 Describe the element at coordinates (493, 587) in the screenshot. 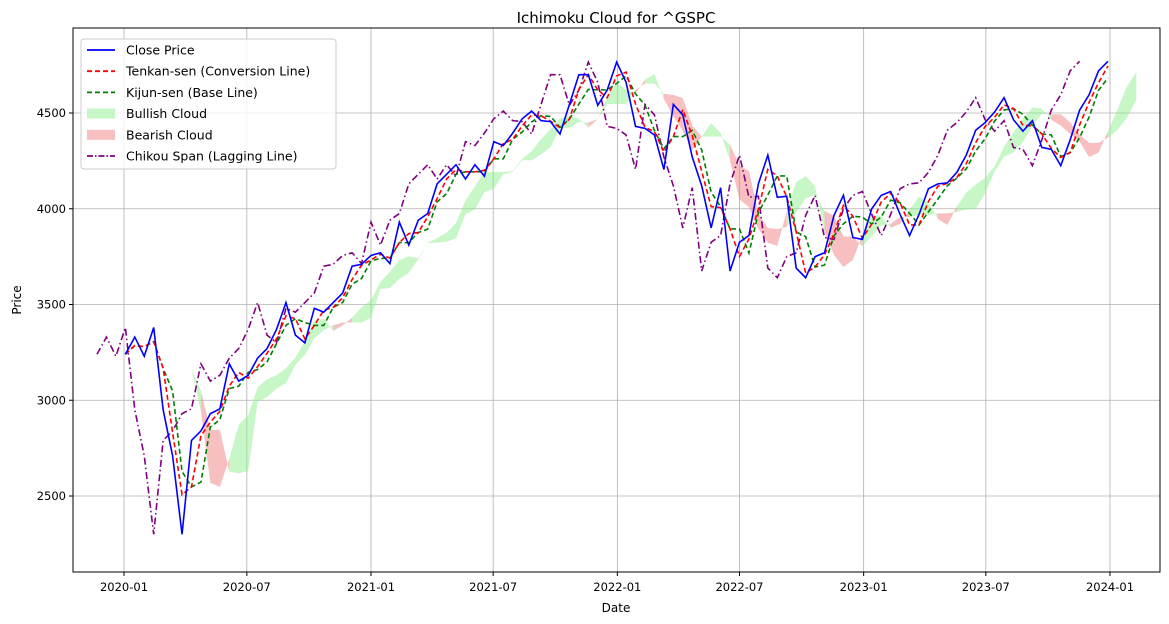

I see `x-tick-label: 2021-07` at that location.